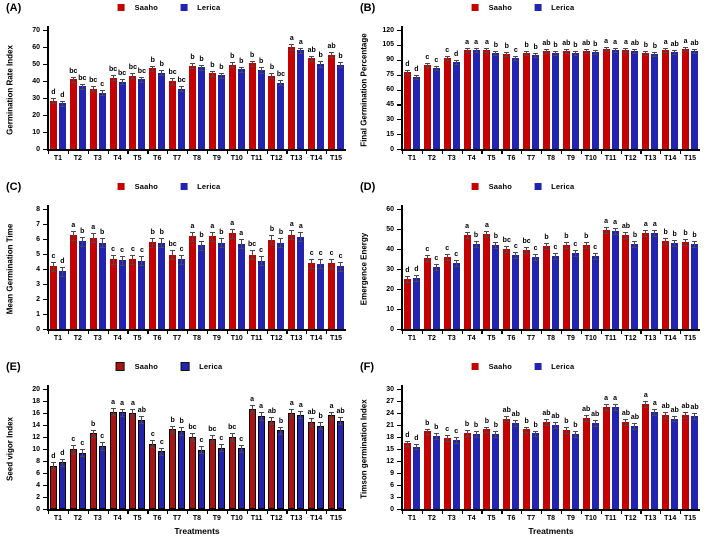 The image size is (708, 539). What do you see at coordinates (476, 235) in the screenshot?
I see `sig-letter-lerica-t4: b` at bounding box center [476, 235].